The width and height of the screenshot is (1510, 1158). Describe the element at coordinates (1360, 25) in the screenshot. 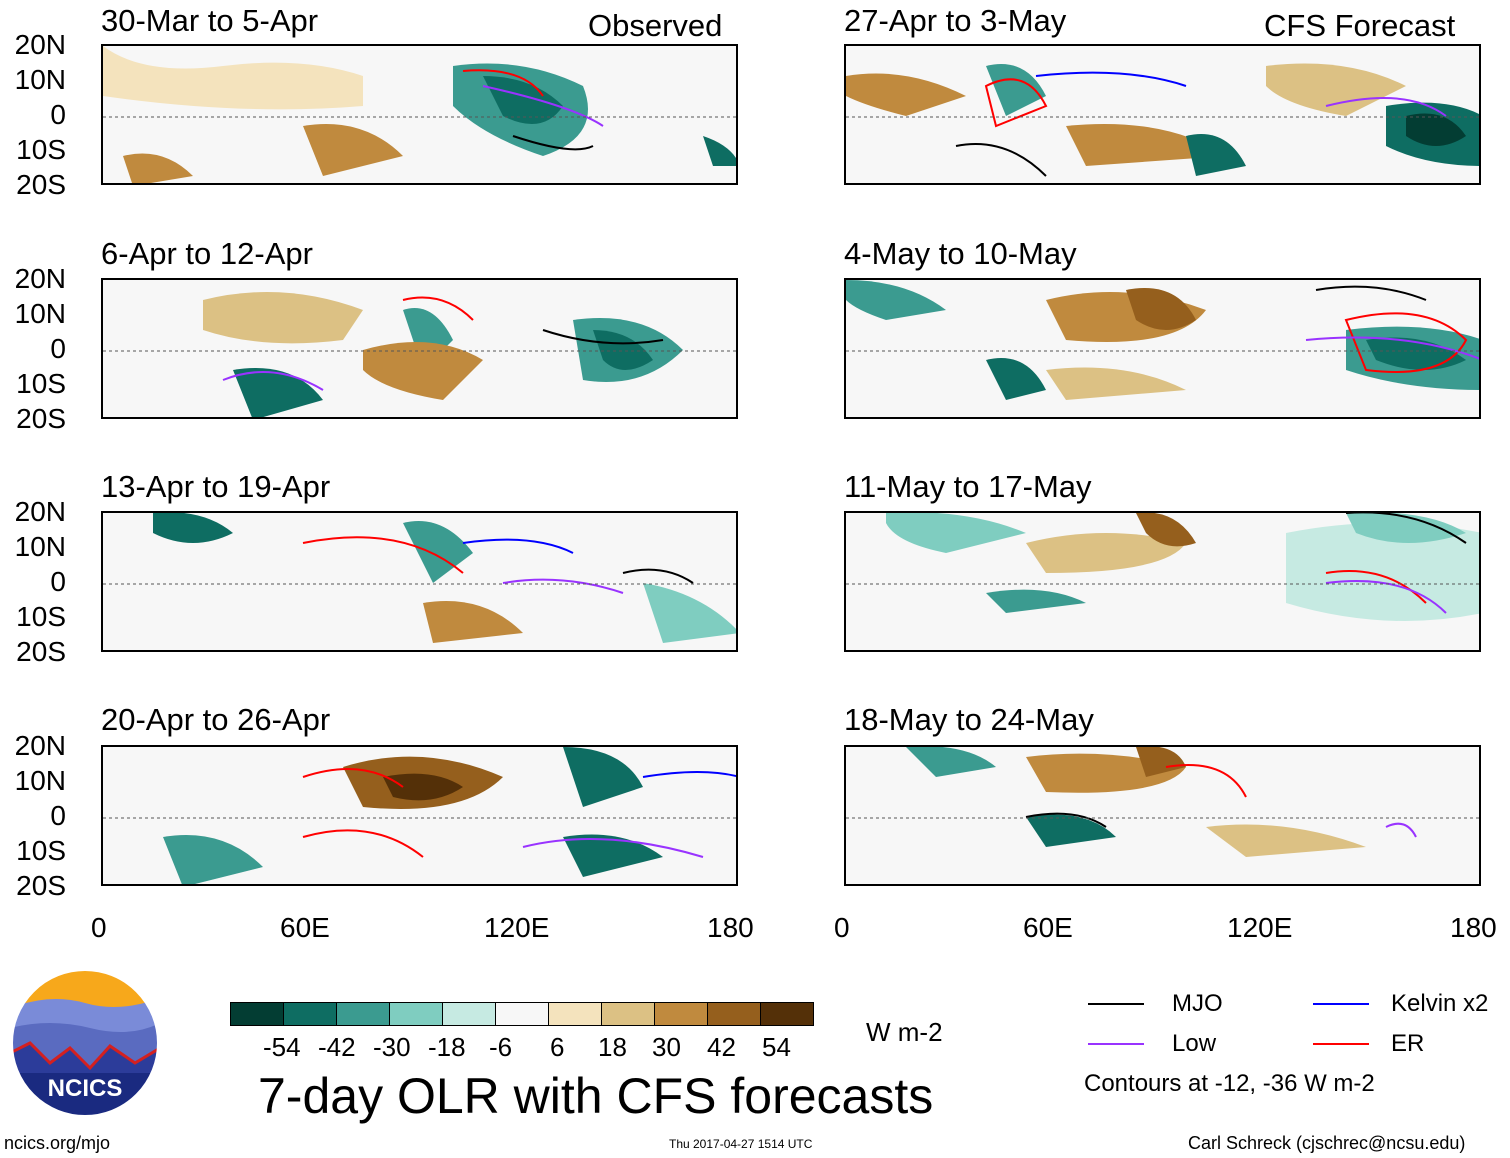

I see `forecast-column-label: CFS Forecast` at that location.